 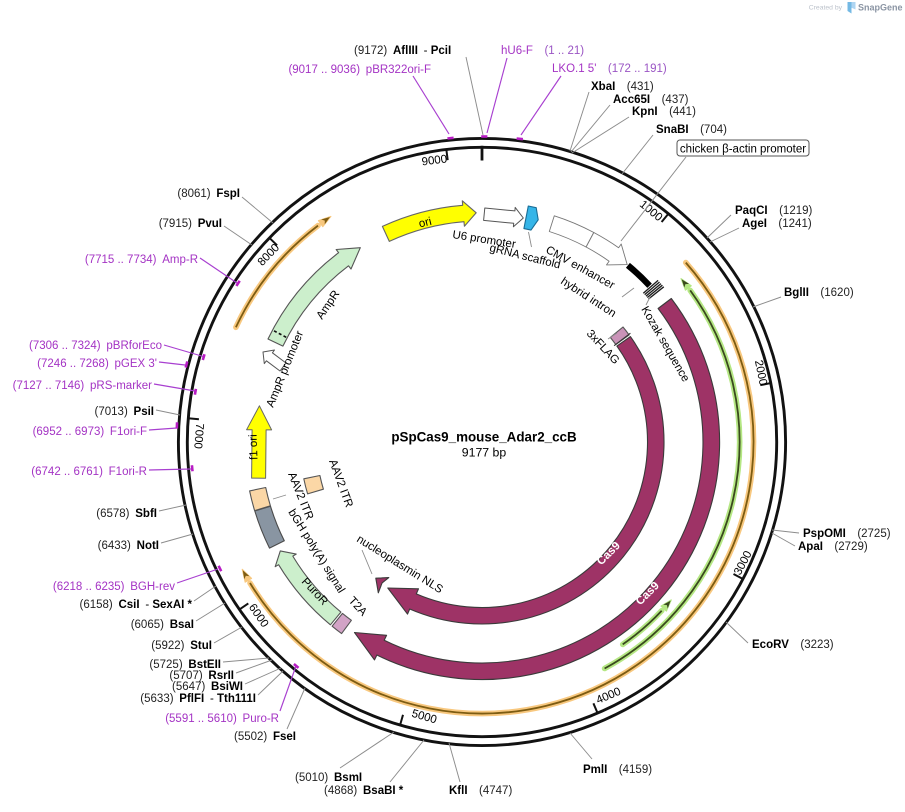 What do you see at coordinates (793, 645) in the screenshot?
I see `svg-text: EcoRV (3223)` at bounding box center [793, 645].